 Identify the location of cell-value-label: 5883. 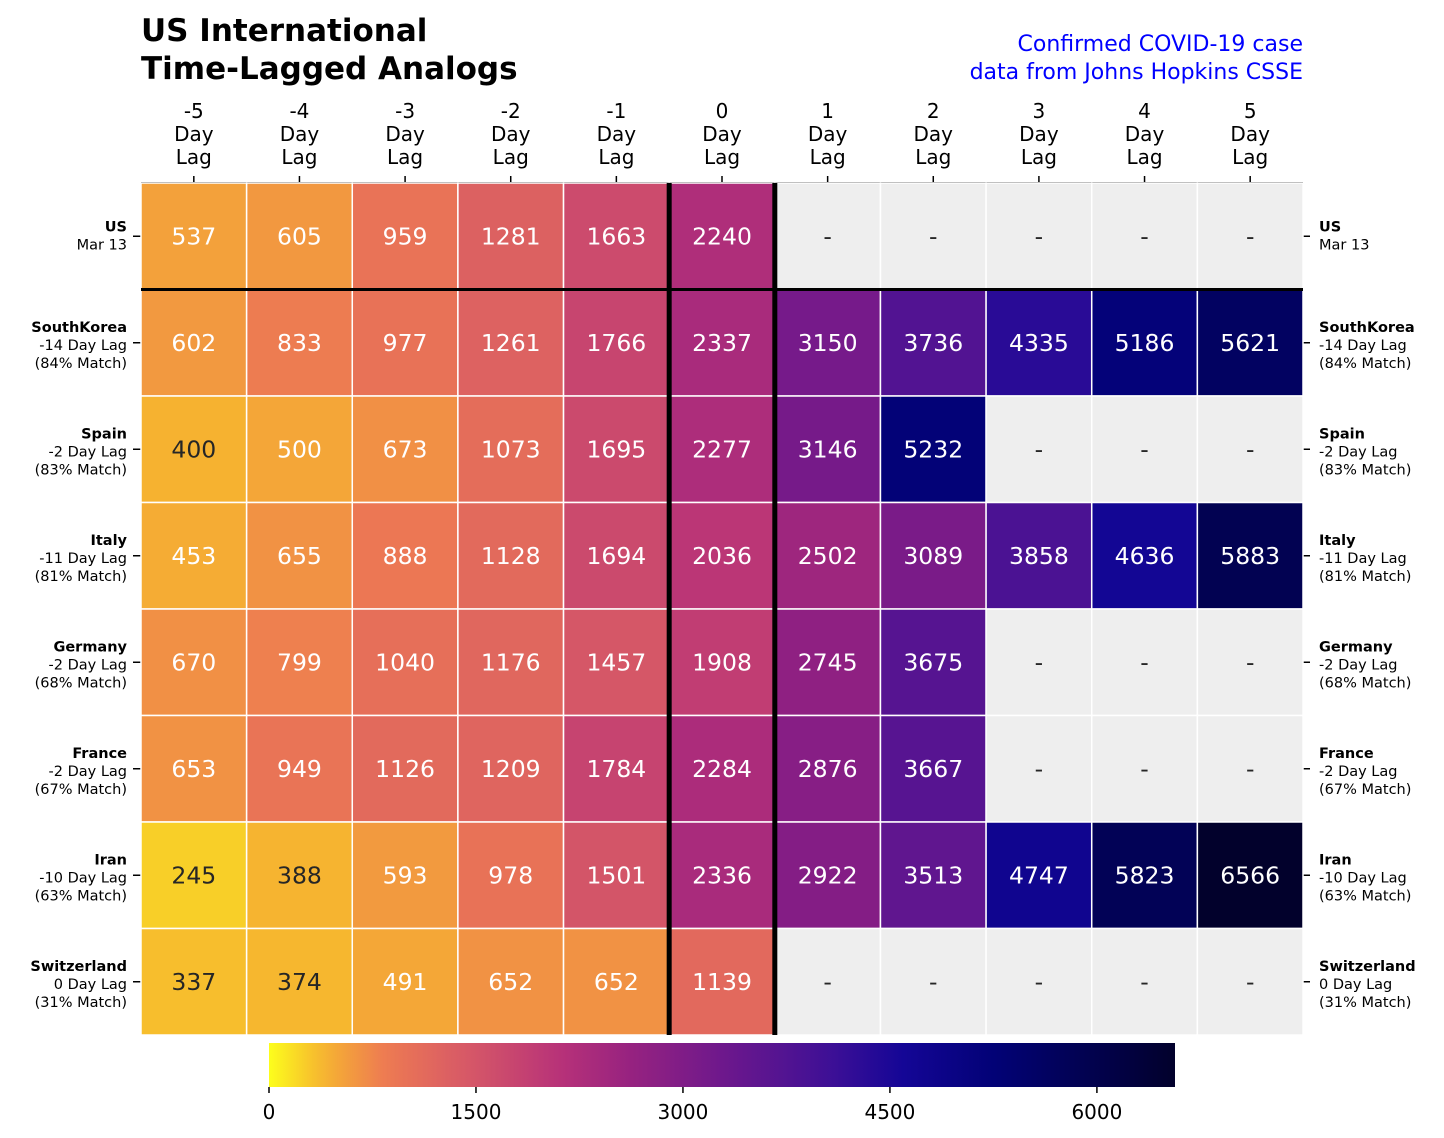
(1250, 556).